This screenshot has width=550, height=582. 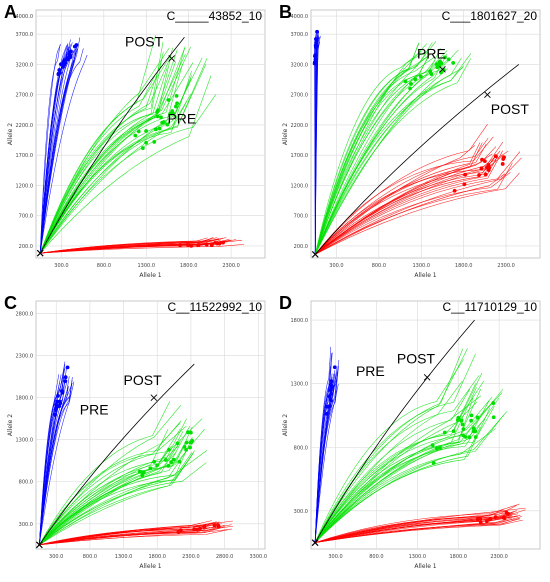 I want to click on assay-title: C__11522992_10, so click(x=214, y=307).